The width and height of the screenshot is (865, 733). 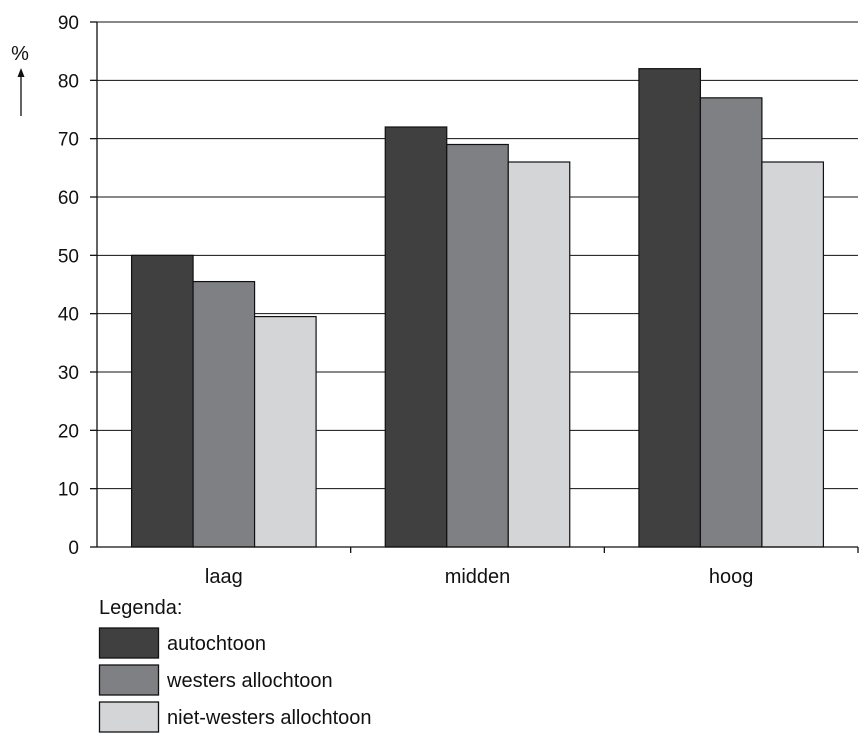 I want to click on y-tick-label: 70, so click(x=68, y=140).